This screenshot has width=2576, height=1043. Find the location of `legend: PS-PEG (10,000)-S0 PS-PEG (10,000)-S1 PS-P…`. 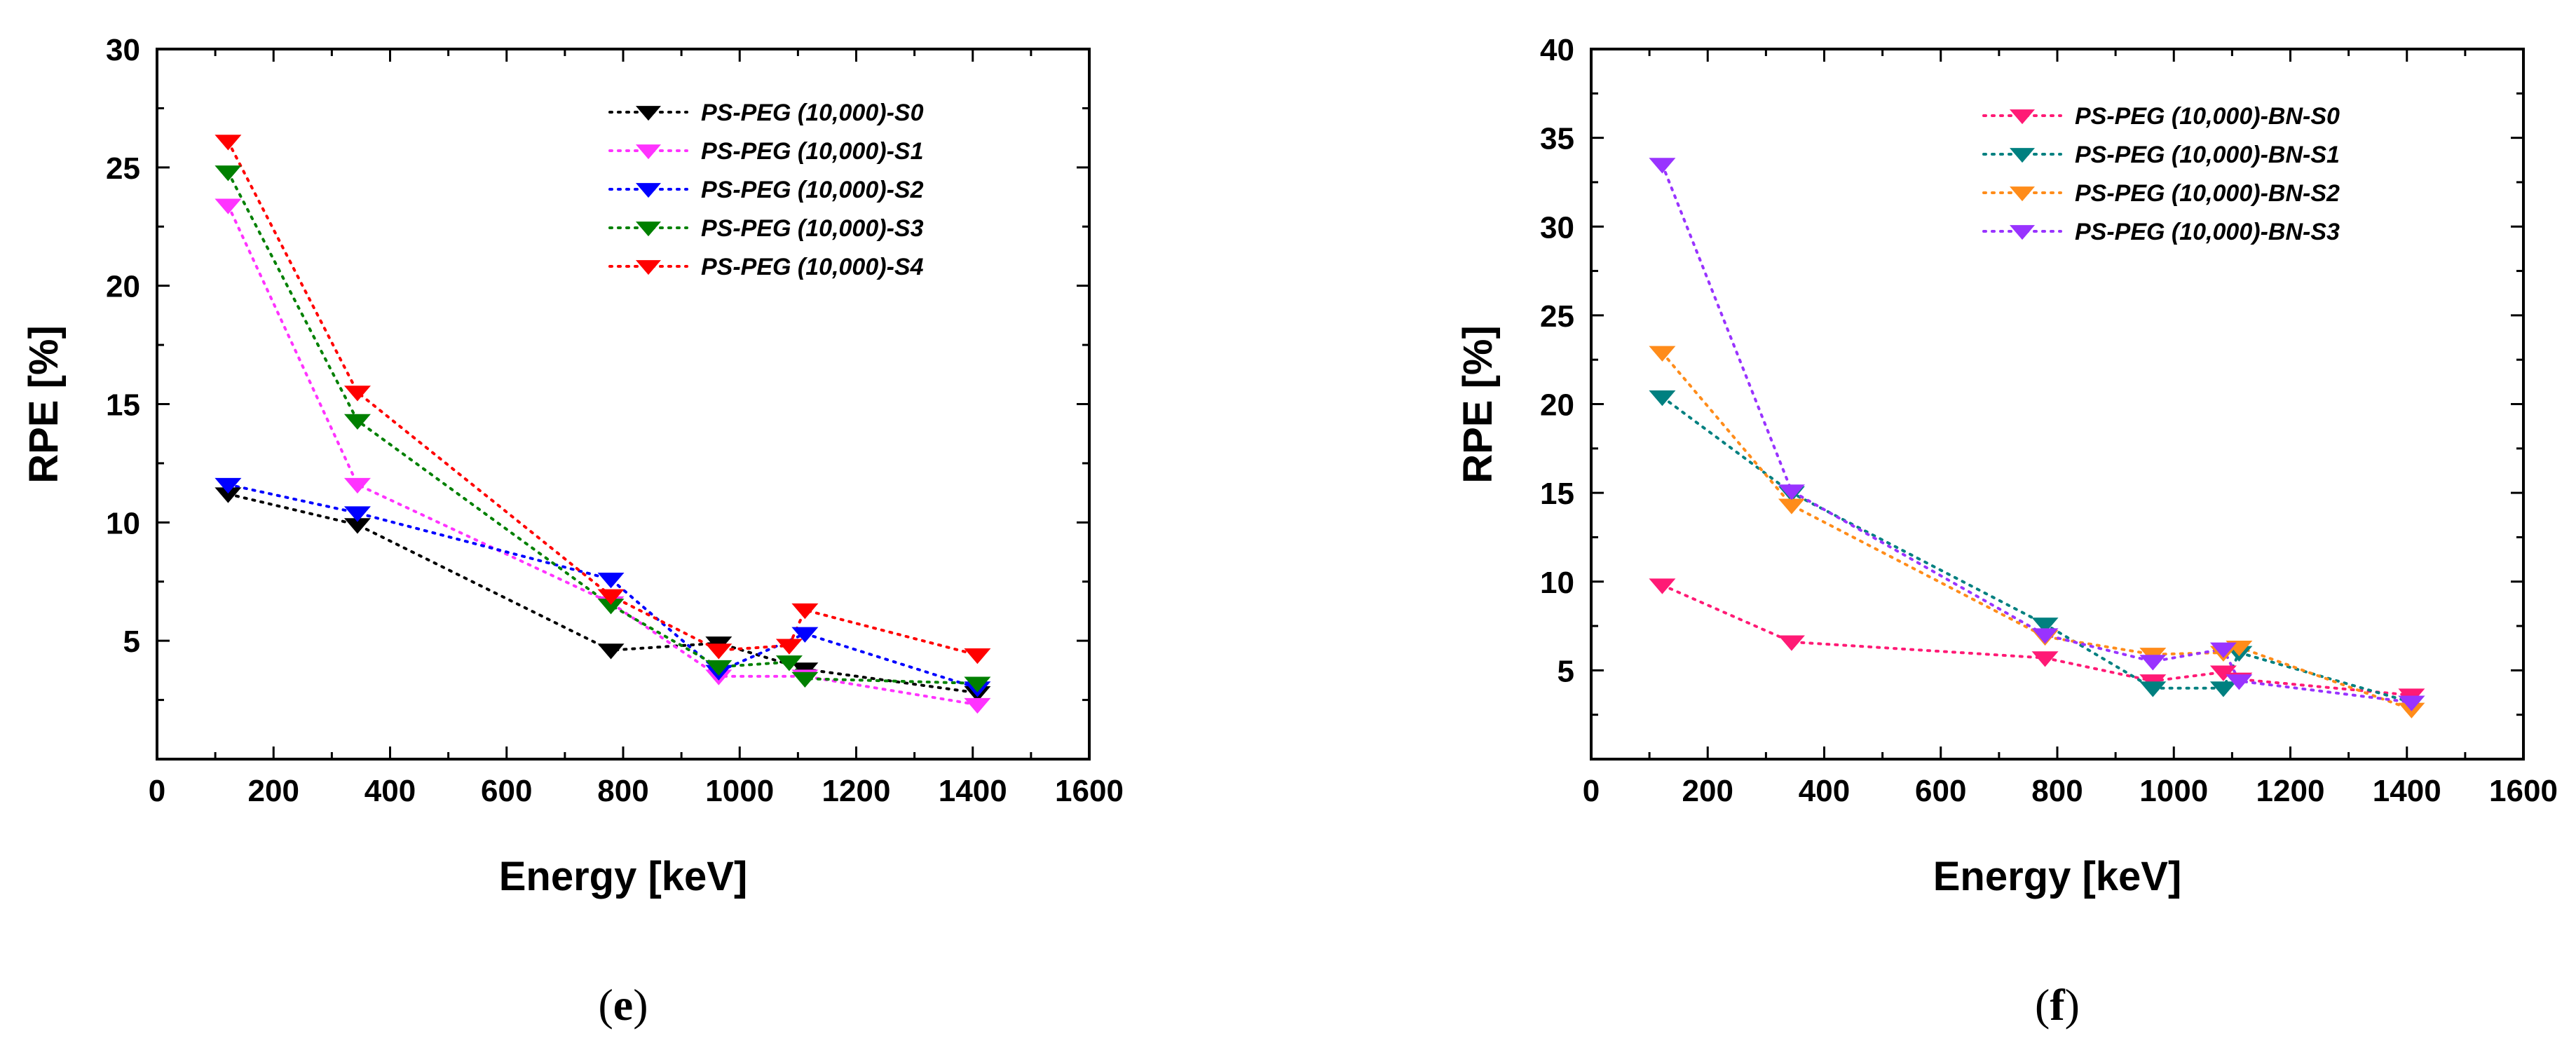

legend: PS-PEG (10,000)-S0 PS-PEG (10,000)-S1 PS-P… is located at coordinates (766, 190).